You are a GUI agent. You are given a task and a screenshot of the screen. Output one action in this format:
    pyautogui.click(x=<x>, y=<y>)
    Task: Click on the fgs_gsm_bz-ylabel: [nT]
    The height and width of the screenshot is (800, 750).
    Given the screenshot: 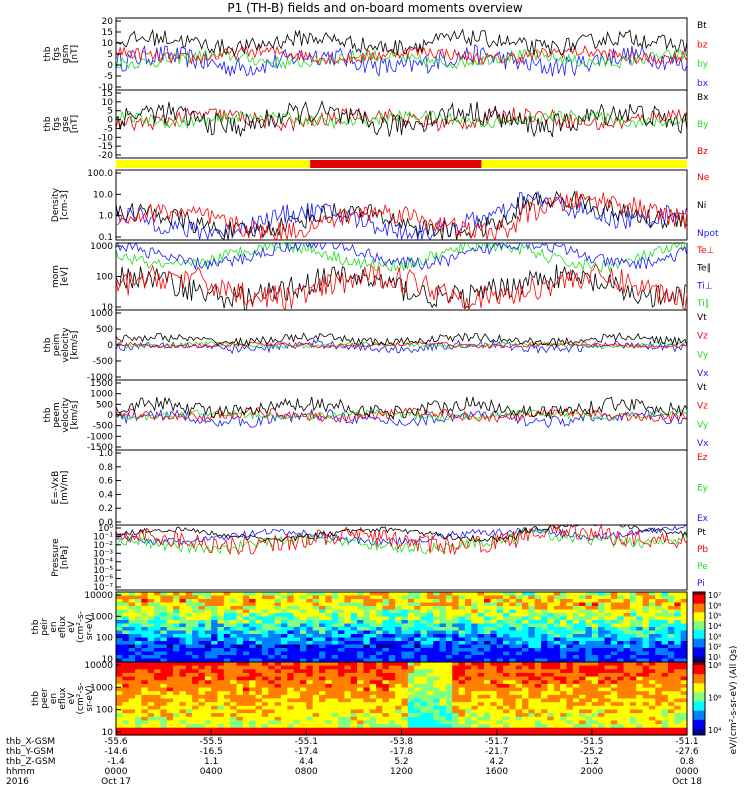 What is the action you would take?
    pyautogui.click(x=75, y=54)
    